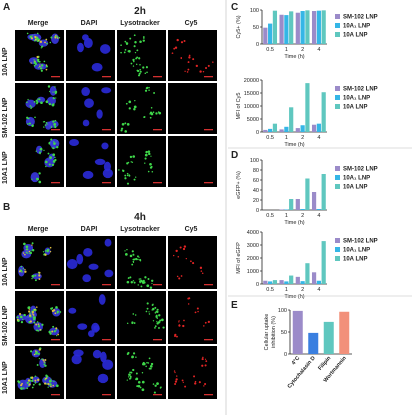  What do you see at coordinates (251, 107) in the screenshot?
I see `y-tick-label: 10000` at bounding box center [251, 107].